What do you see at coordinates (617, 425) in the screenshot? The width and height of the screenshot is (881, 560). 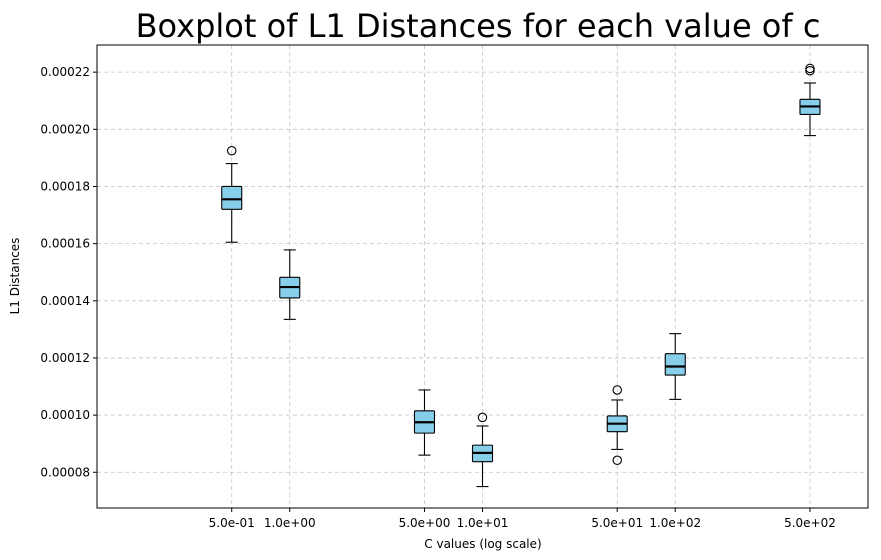 I see `box-5.0e+01` at bounding box center [617, 425].